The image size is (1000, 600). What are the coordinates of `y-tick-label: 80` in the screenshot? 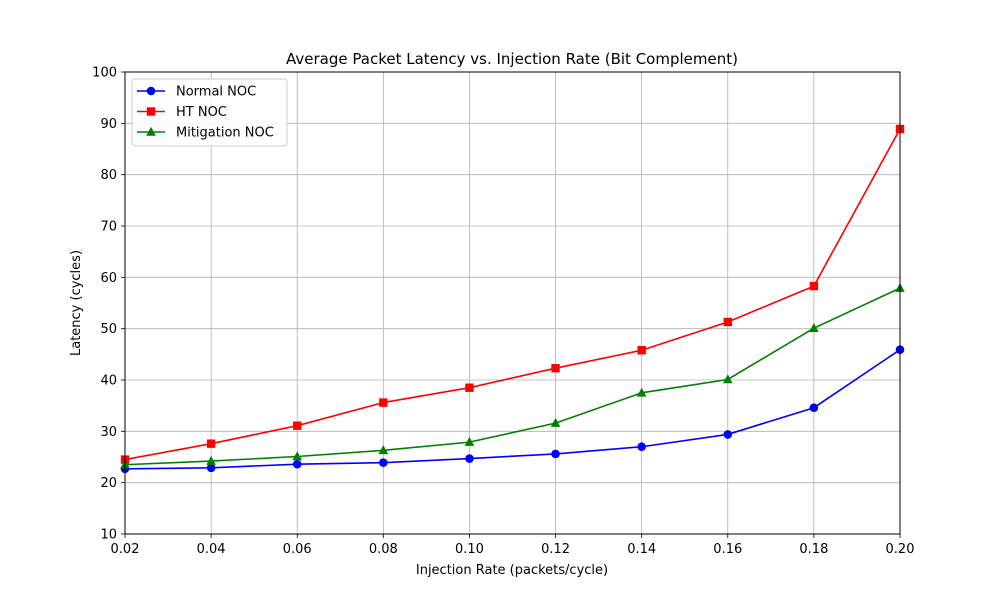 It's located at (108, 175).